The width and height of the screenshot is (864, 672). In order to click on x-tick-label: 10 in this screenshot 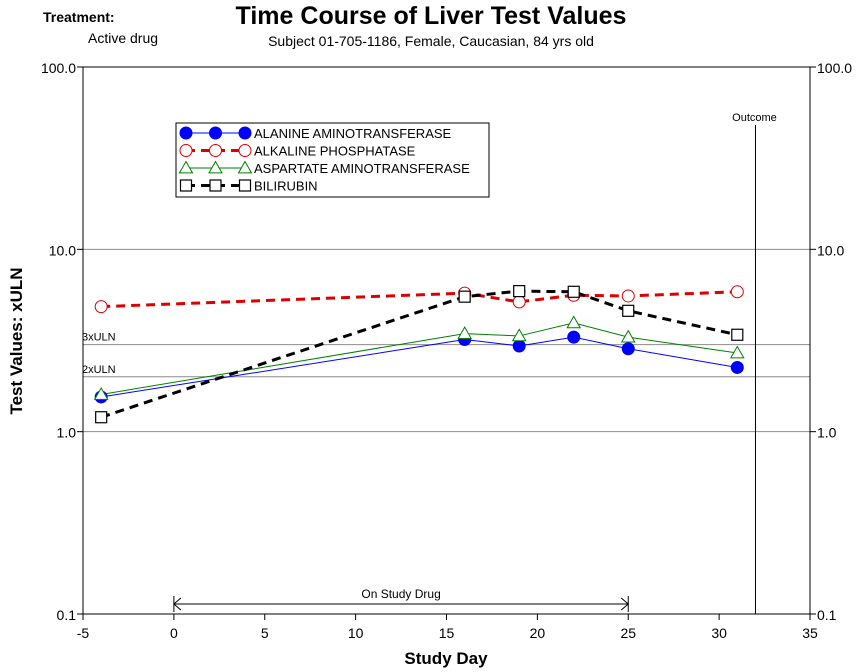, I will do `click(356, 633)`.